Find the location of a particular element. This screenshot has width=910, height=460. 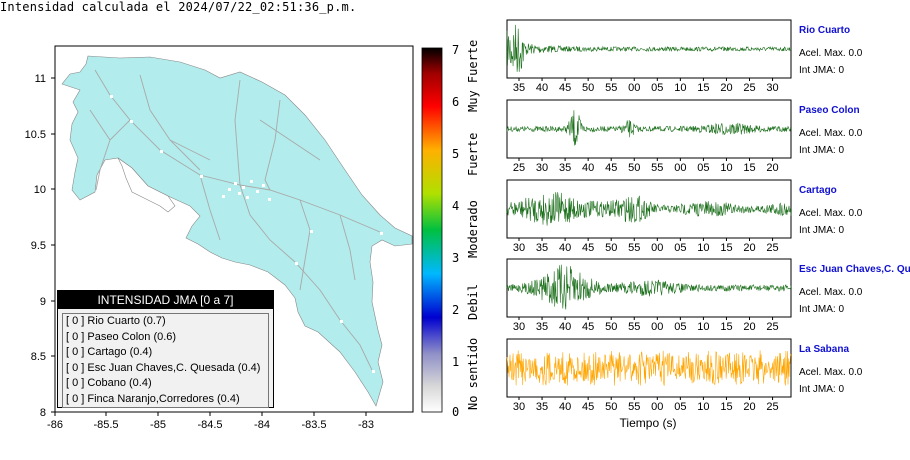

station-name: Rio Cuarto is located at coordinates (824, 30).